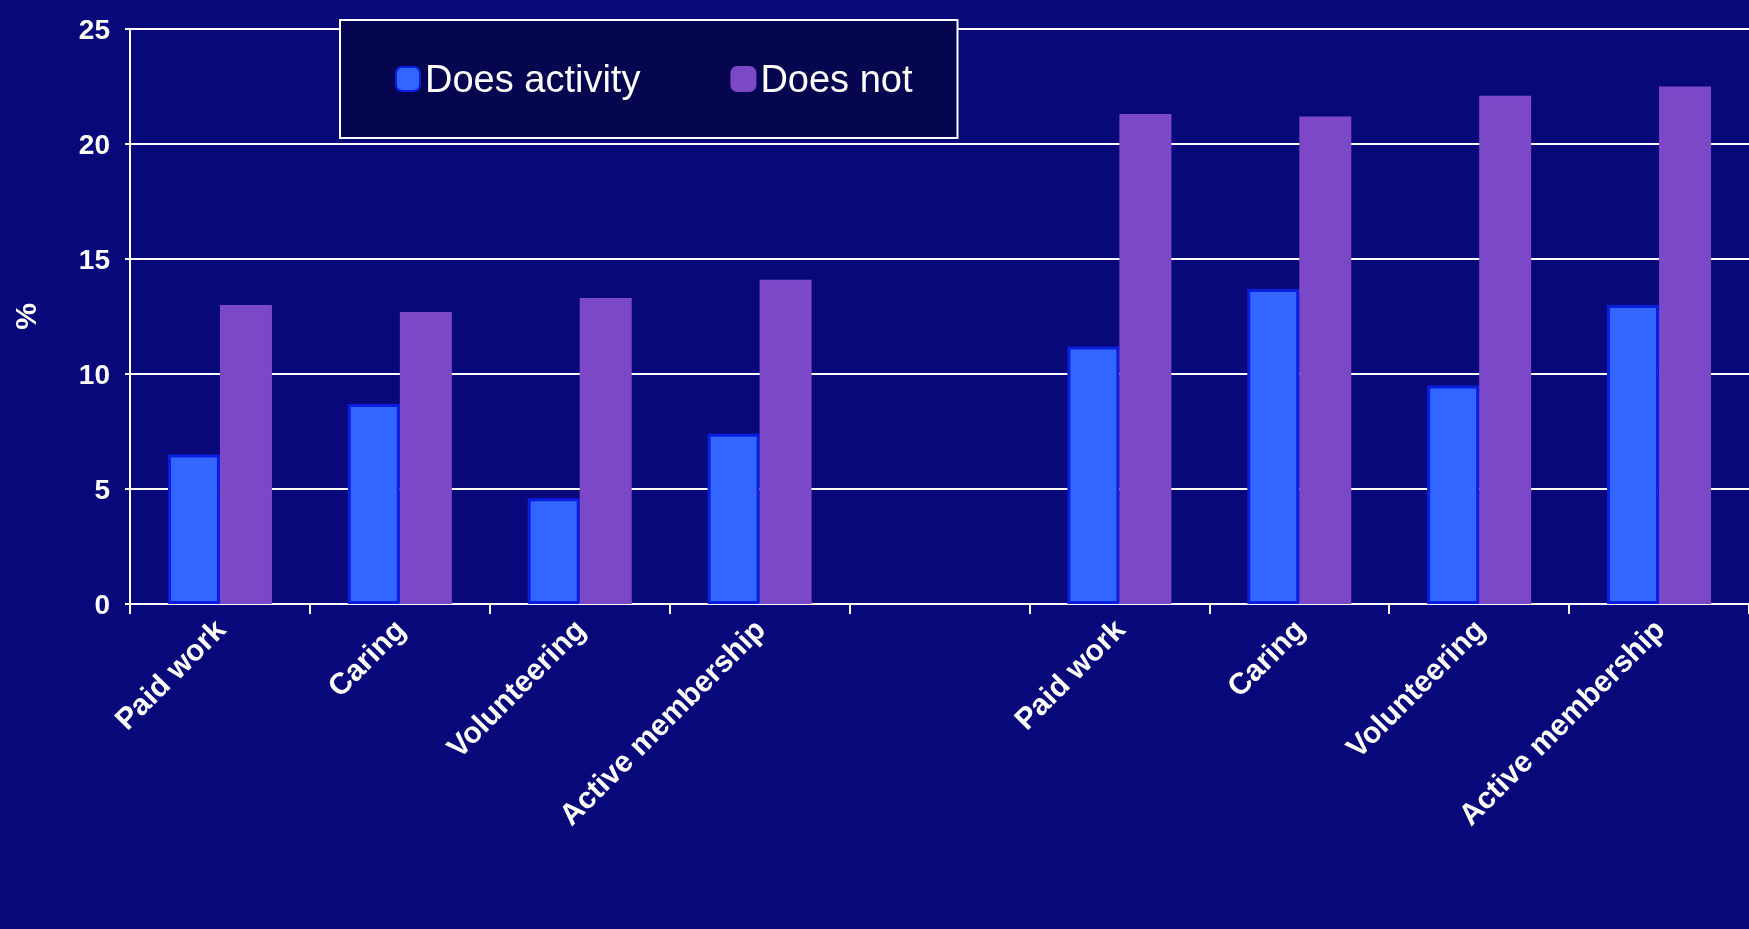 The image size is (1749, 929). Describe the element at coordinates (94, 144) in the screenshot. I see `y-tick-label: 20` at that location.